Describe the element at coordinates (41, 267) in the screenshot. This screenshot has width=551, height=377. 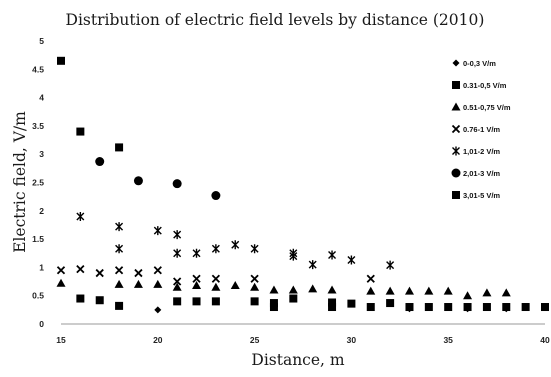
I see `y-tick-label: 1` at that location.